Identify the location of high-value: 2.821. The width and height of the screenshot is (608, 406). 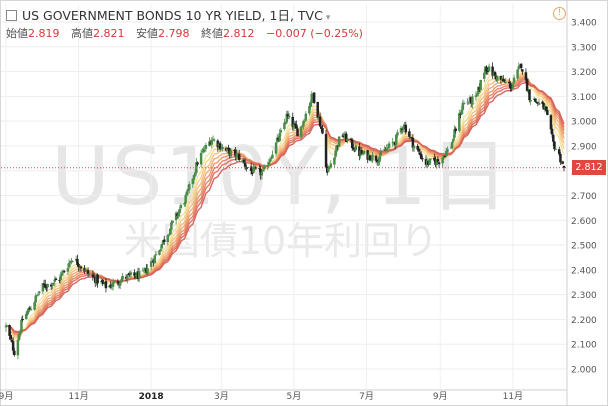
(109, 33).